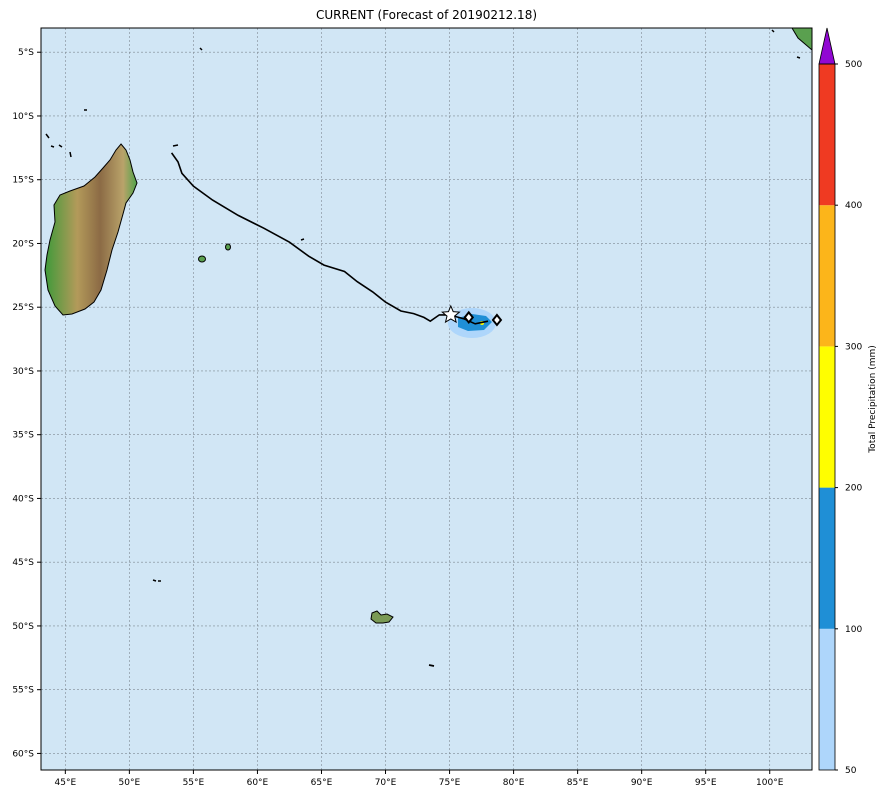  Describe the element at coordinates (23, 117) in the screenshot. I see `y-tick-label: 10°S` at that location.